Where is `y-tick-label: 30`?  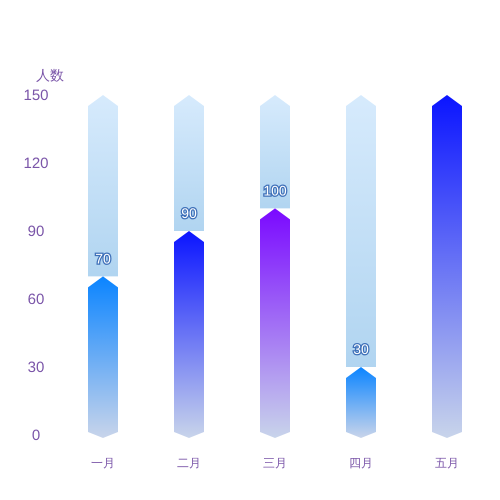
y-tick-label: 30 is located at coordinates (36, 367).